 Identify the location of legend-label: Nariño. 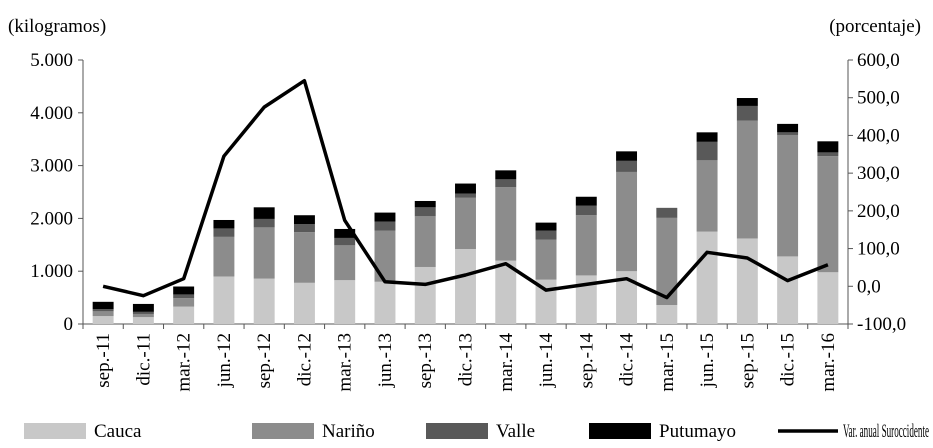
(348, 431).